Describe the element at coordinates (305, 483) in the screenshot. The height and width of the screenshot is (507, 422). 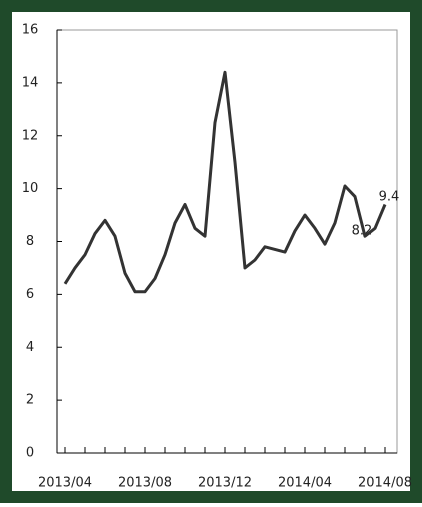
I see `x-tick-label: 2014/04` at that location.